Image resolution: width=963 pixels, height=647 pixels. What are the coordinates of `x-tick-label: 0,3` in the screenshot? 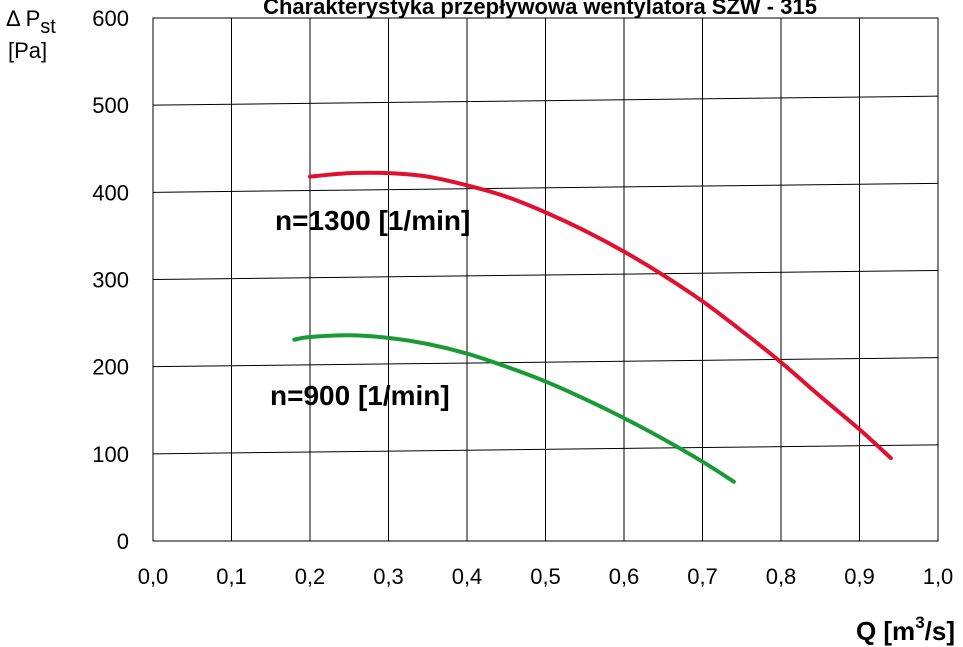 It's located at (388, 576).